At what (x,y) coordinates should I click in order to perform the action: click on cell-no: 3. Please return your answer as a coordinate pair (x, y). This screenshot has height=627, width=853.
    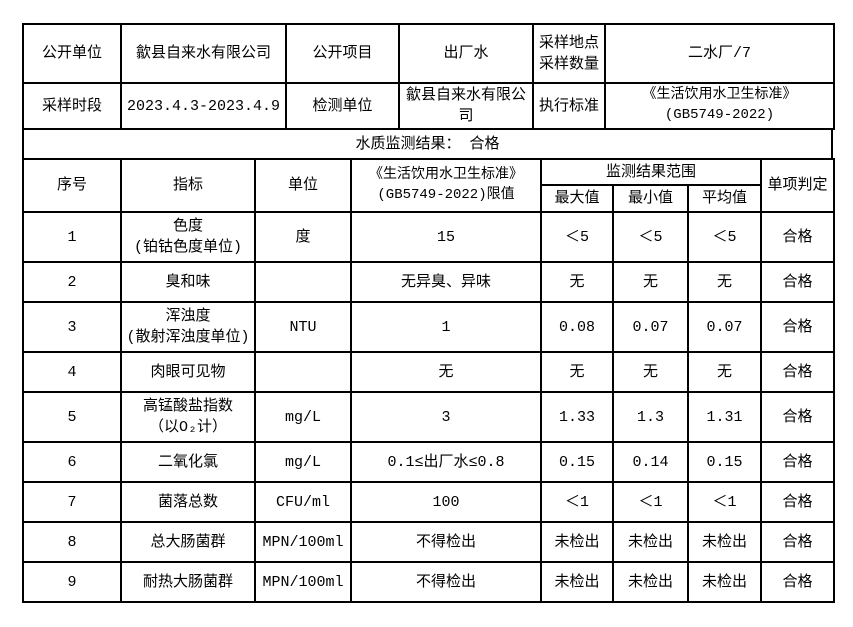
    Looking at the image, I should click on (72, 327).